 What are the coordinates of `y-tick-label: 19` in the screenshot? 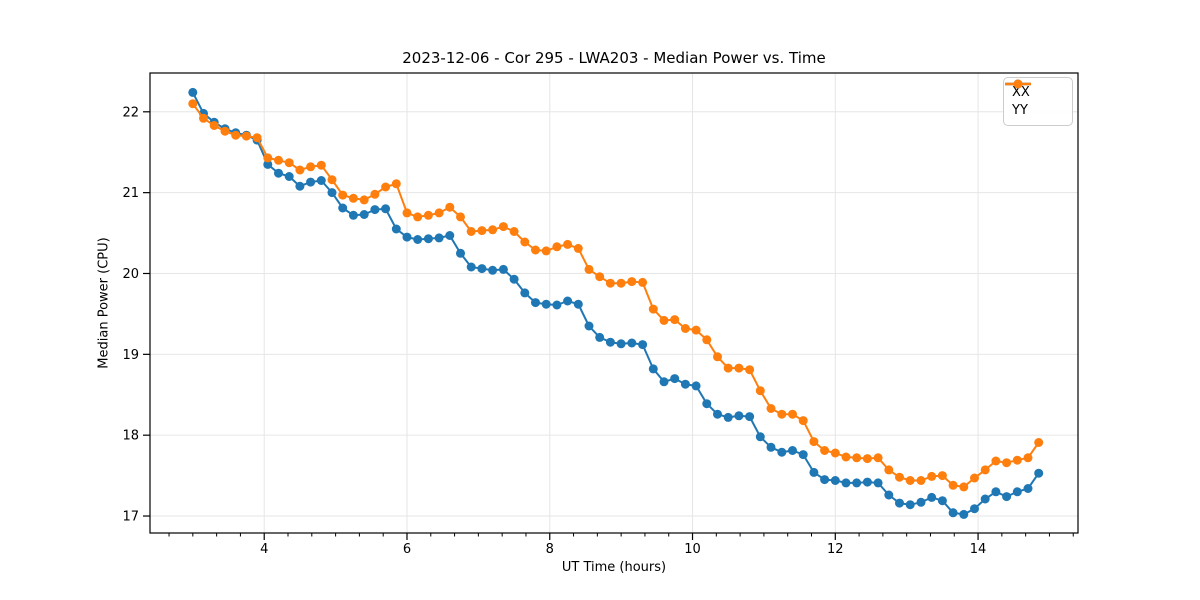 It's located at (130, 355).